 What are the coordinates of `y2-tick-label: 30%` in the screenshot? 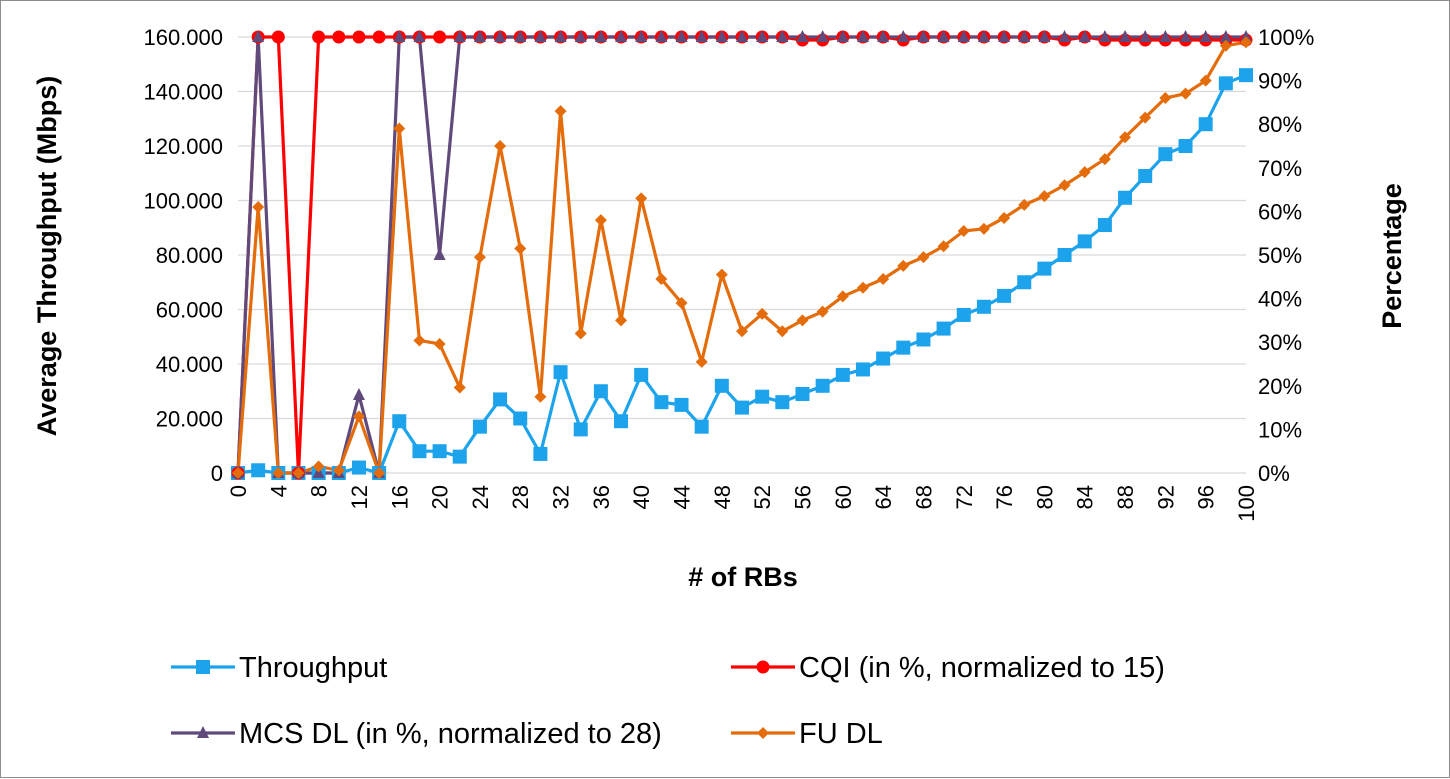 It's located at (1280, 342).